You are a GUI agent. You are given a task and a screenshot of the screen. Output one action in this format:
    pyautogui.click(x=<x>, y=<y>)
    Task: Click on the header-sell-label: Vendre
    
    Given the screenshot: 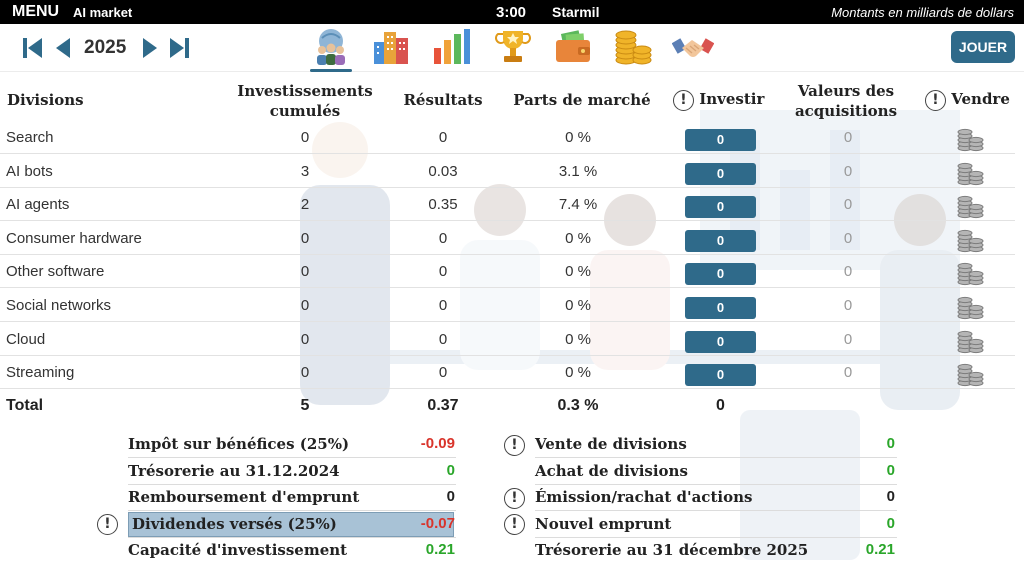 What is the action you would take?
    pyautogui.click(x=980, y=99)
    